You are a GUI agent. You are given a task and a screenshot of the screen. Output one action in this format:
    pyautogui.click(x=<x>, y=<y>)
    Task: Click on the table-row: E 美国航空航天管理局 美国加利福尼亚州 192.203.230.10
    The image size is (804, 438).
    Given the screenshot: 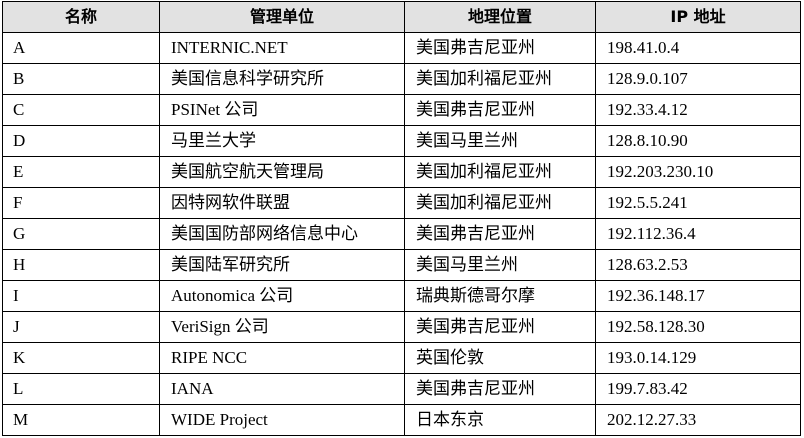 What is the action you would take?
    pyautogui.click(x=401, y=172)
    